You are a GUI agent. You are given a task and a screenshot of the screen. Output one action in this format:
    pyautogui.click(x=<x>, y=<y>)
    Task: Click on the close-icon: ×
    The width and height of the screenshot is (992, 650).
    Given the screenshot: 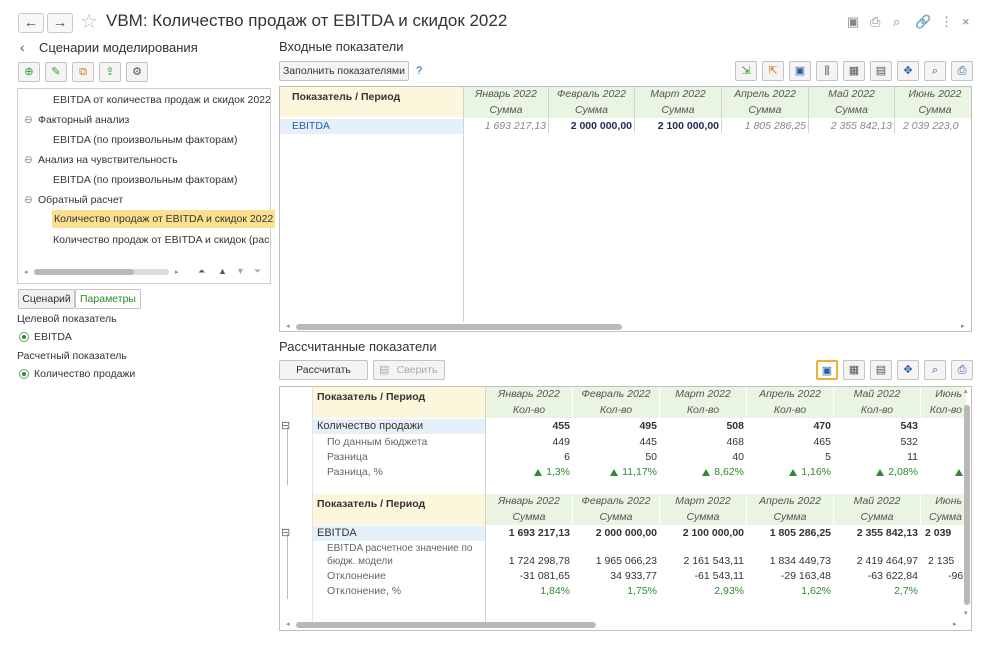 What is the action you would take?
    pyautogui.click(x=966, y=21)
    